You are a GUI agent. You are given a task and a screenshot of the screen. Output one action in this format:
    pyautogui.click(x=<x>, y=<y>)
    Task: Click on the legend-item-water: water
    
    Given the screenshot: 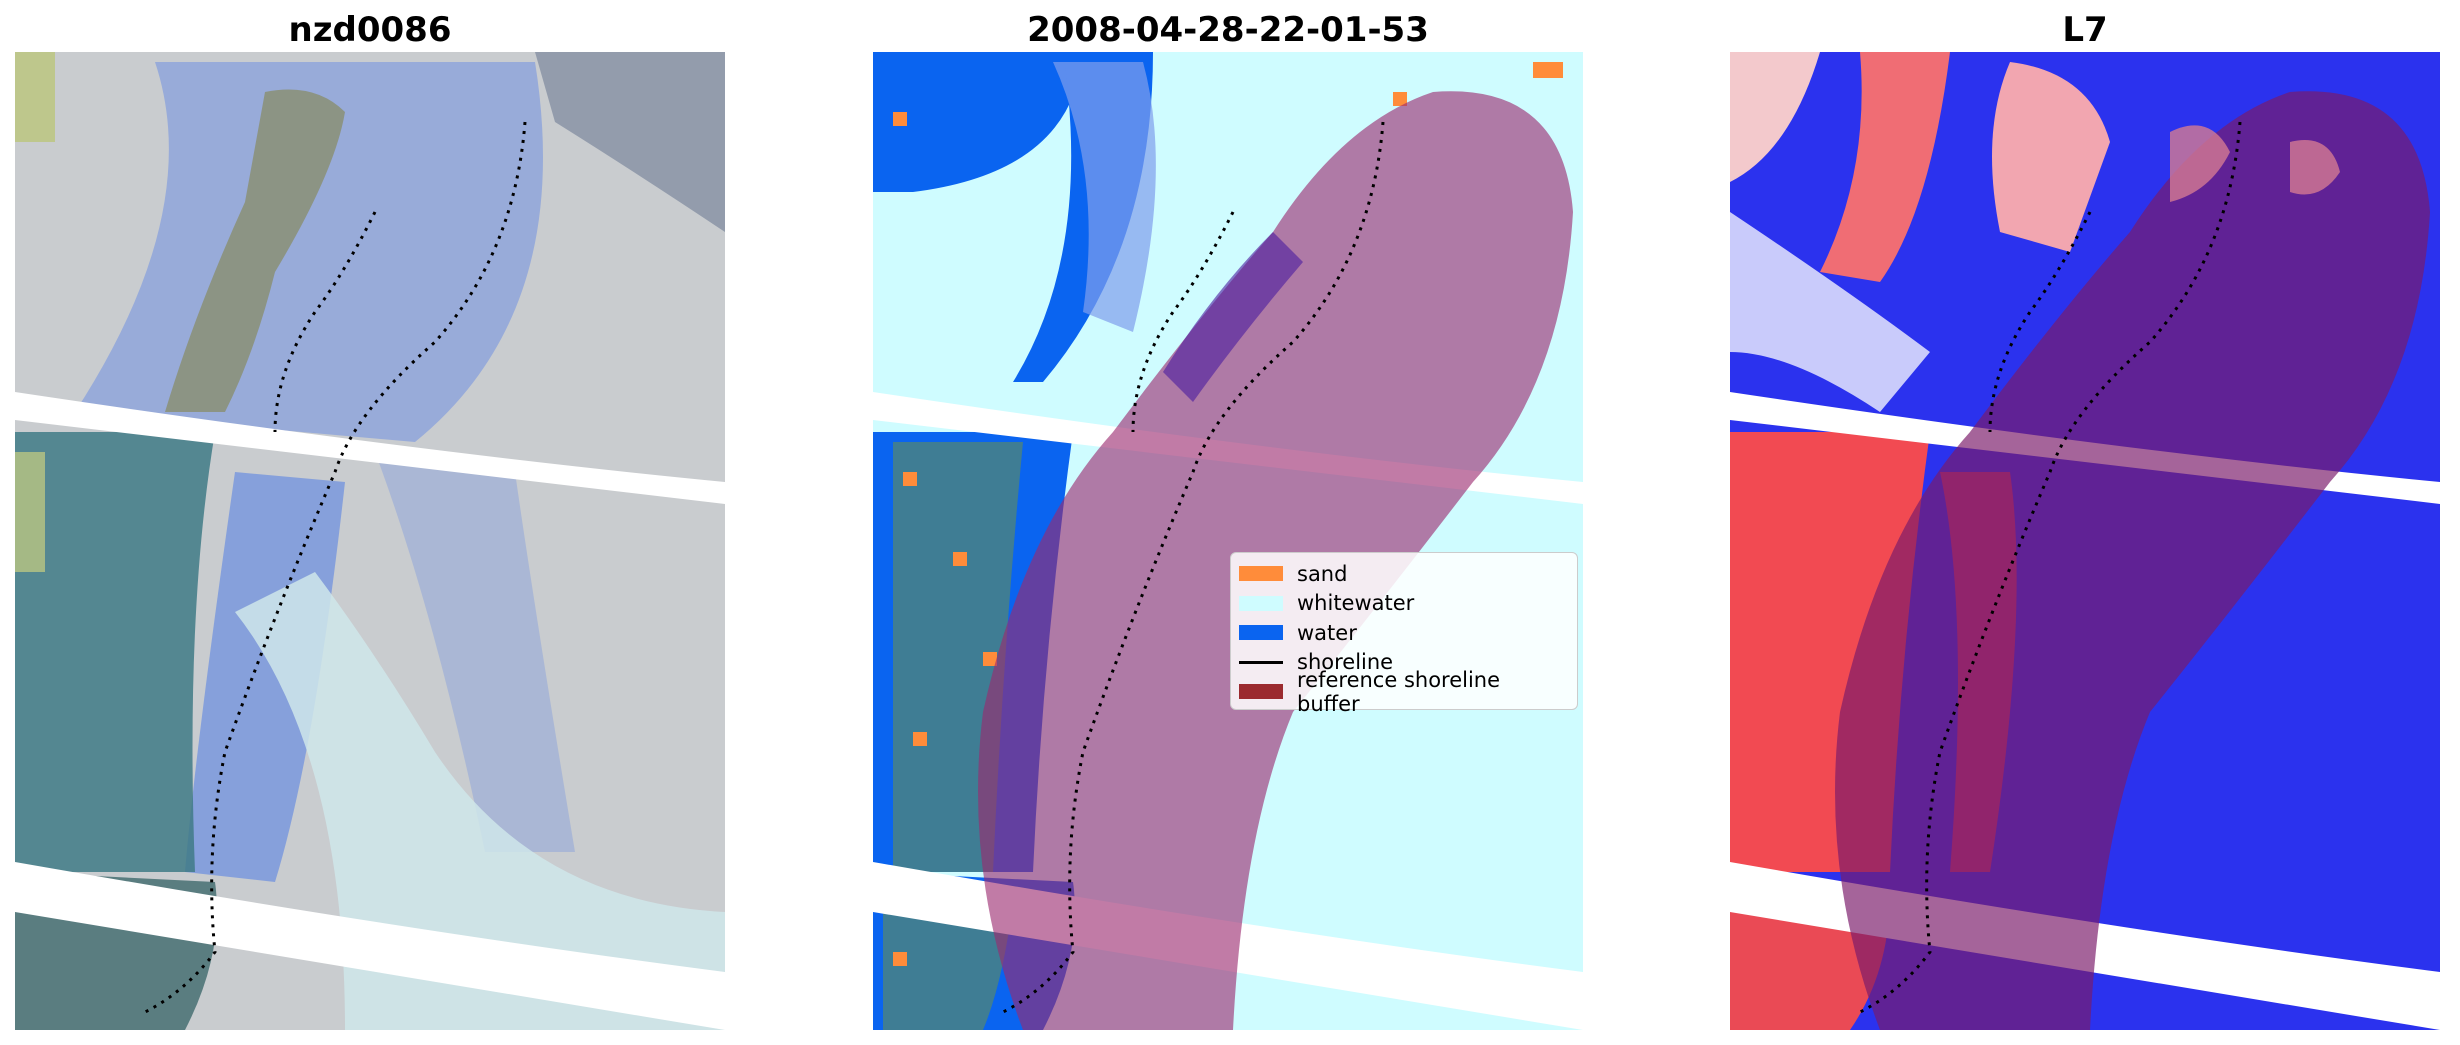 What is the action you would take?
    pyautogui.click(x=1404, y=633)
    